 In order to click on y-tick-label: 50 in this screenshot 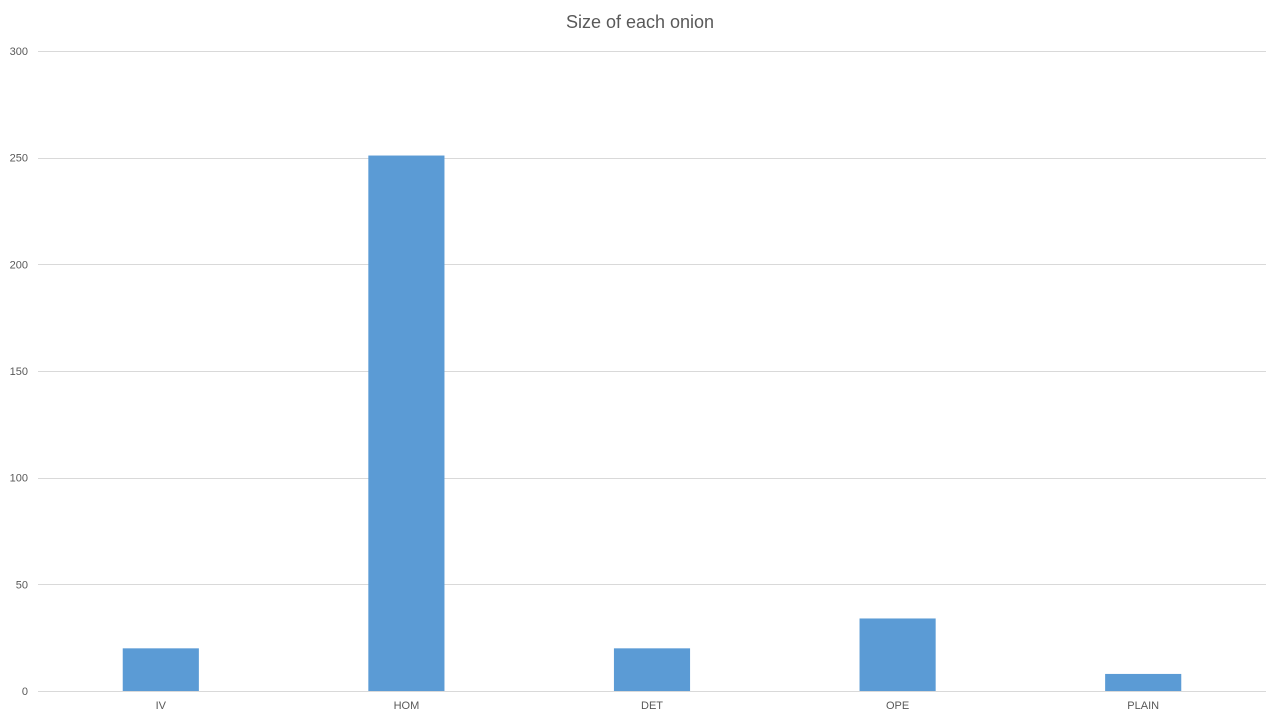, I will do `click(22, 585)`.